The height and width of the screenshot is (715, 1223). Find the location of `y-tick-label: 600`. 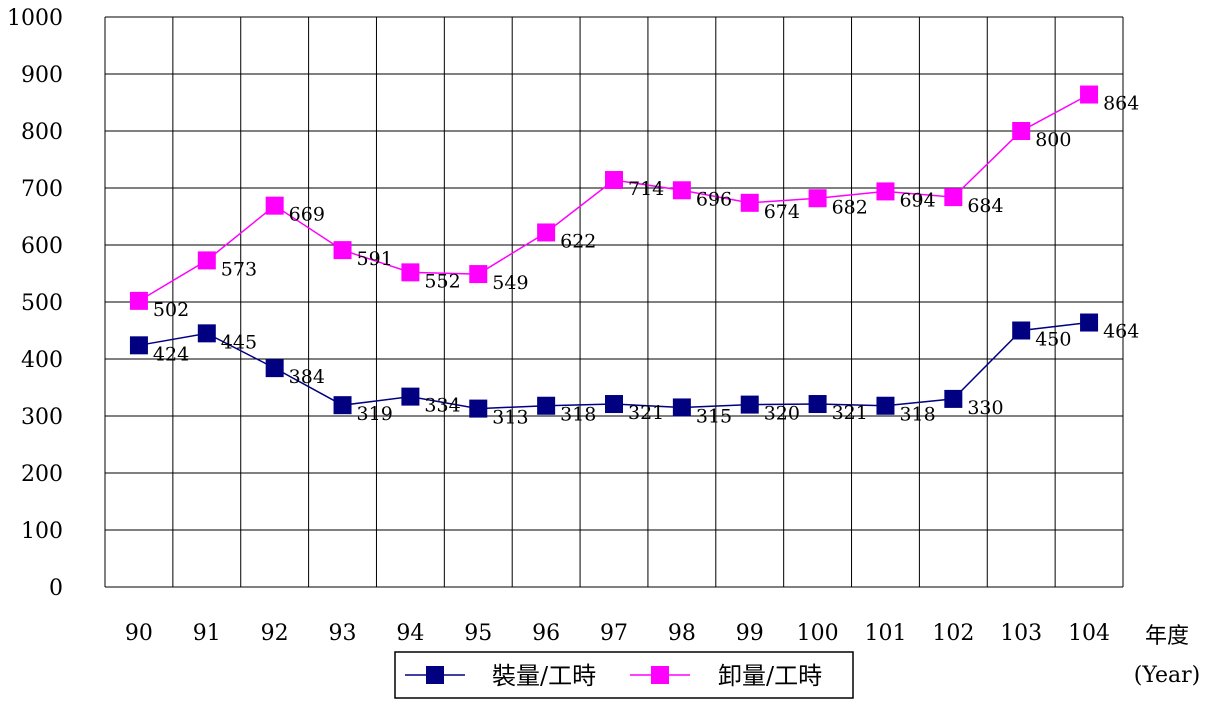

y-tick-label: 600 is located at coordinates (42, 246).